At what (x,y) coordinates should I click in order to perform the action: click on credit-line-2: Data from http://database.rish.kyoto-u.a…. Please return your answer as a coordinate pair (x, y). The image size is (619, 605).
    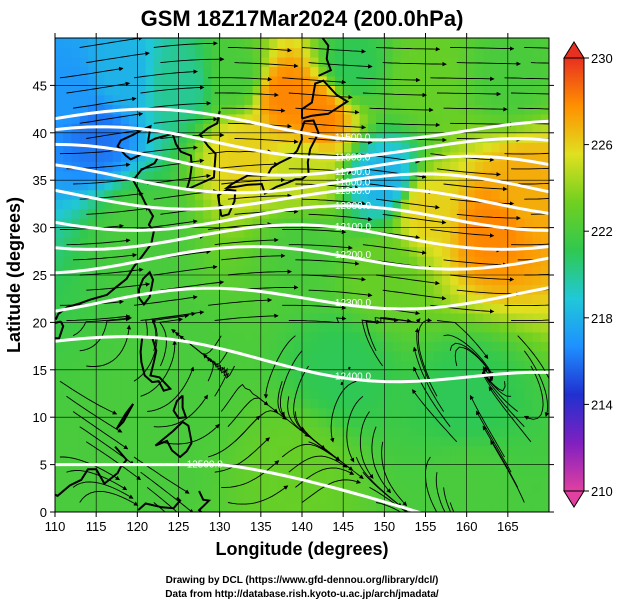
    Looking at the image, I should click on (302, 594).